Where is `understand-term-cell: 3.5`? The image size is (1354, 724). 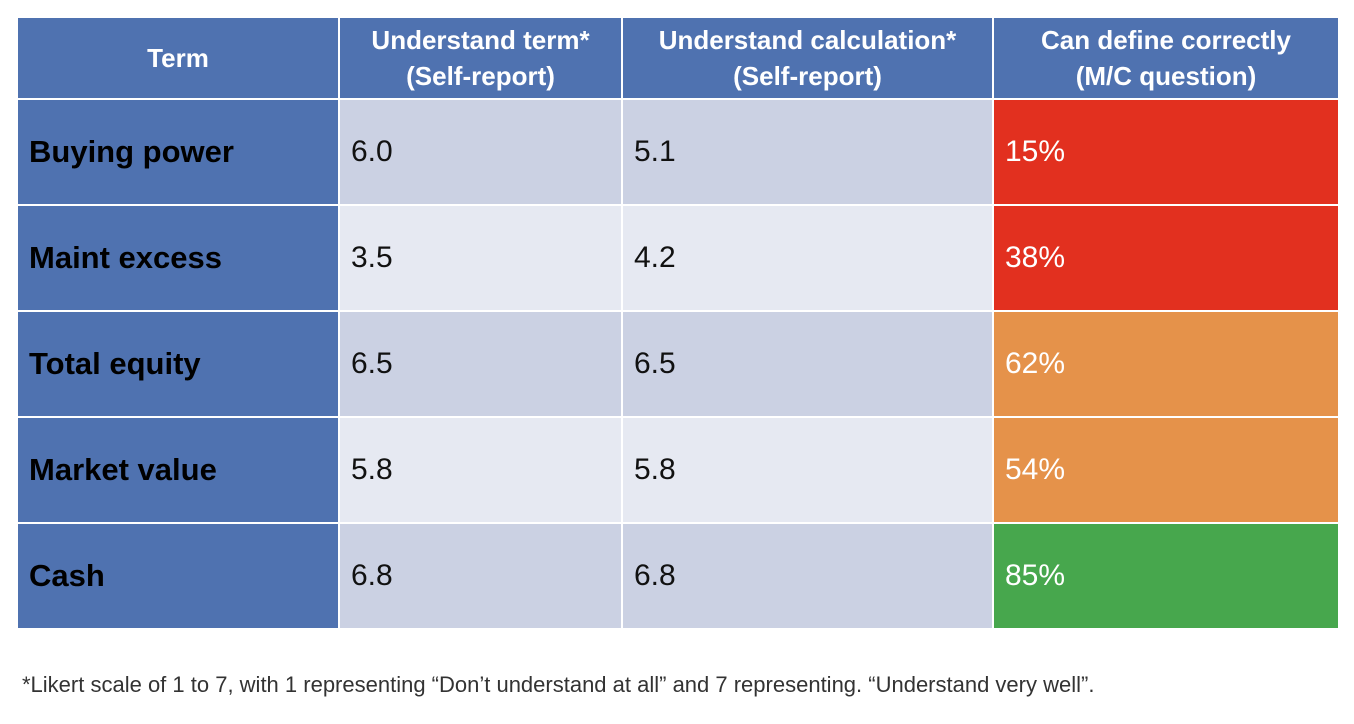
understand-term-cell: 3.5 is located at coordinates (480, 258).